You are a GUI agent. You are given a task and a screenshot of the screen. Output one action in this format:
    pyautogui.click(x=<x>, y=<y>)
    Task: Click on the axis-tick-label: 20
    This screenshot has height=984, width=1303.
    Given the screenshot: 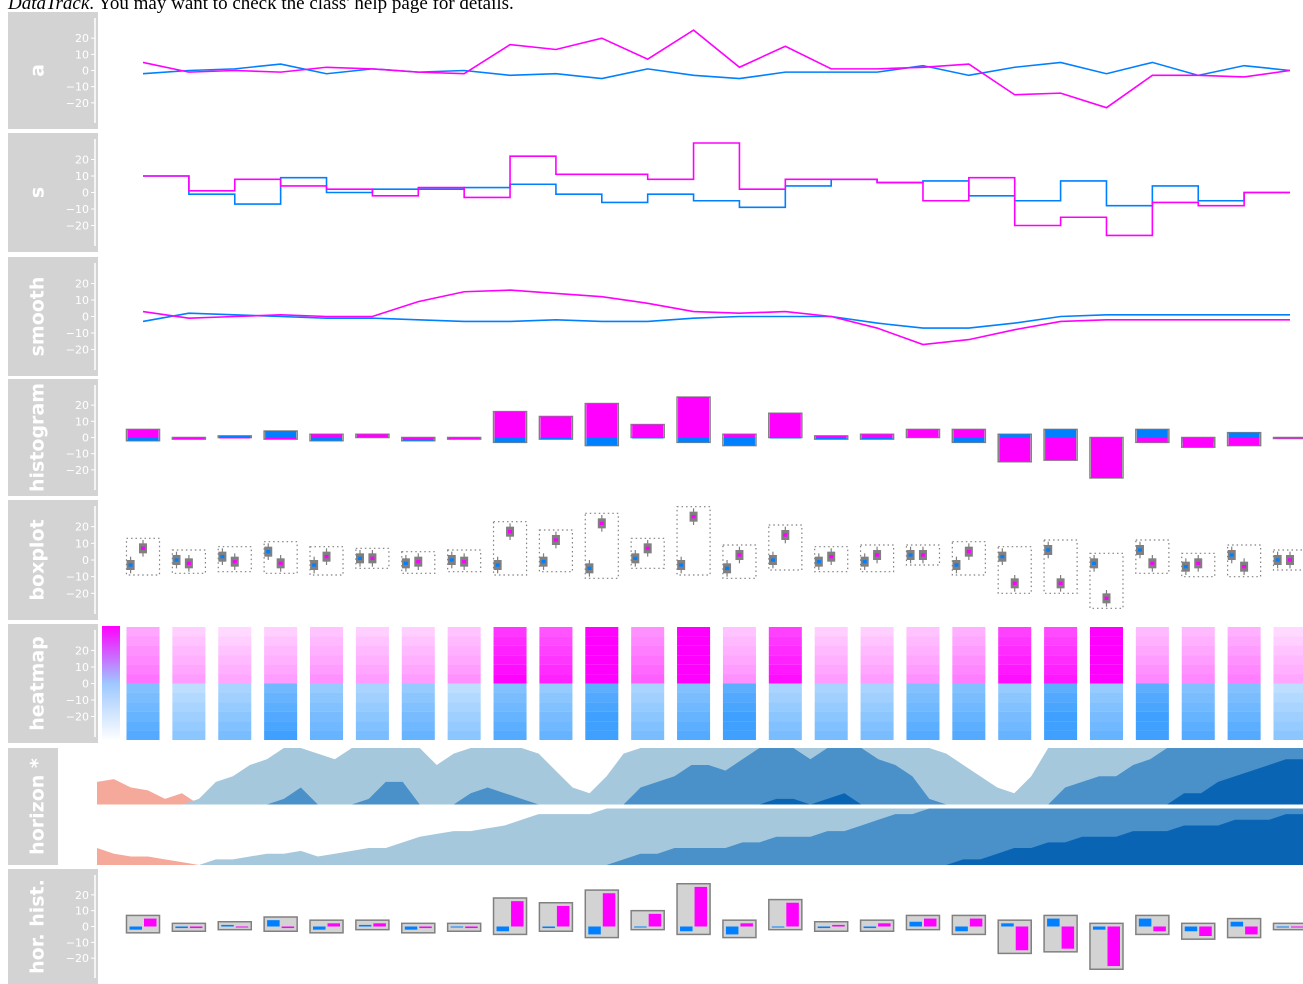 What is the action you would take?
    pyautogui.click(x=82, y=38)
    